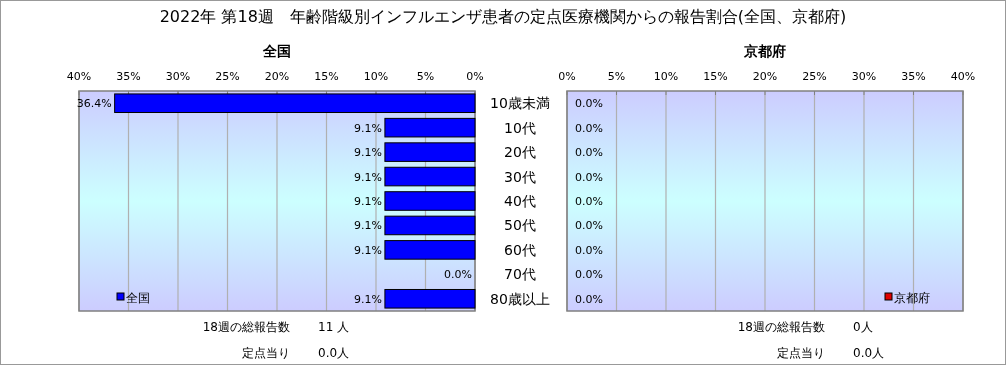 This screenshot has width=1006, height=365. I want to click on legend-label: 全国, so click(138, 298).